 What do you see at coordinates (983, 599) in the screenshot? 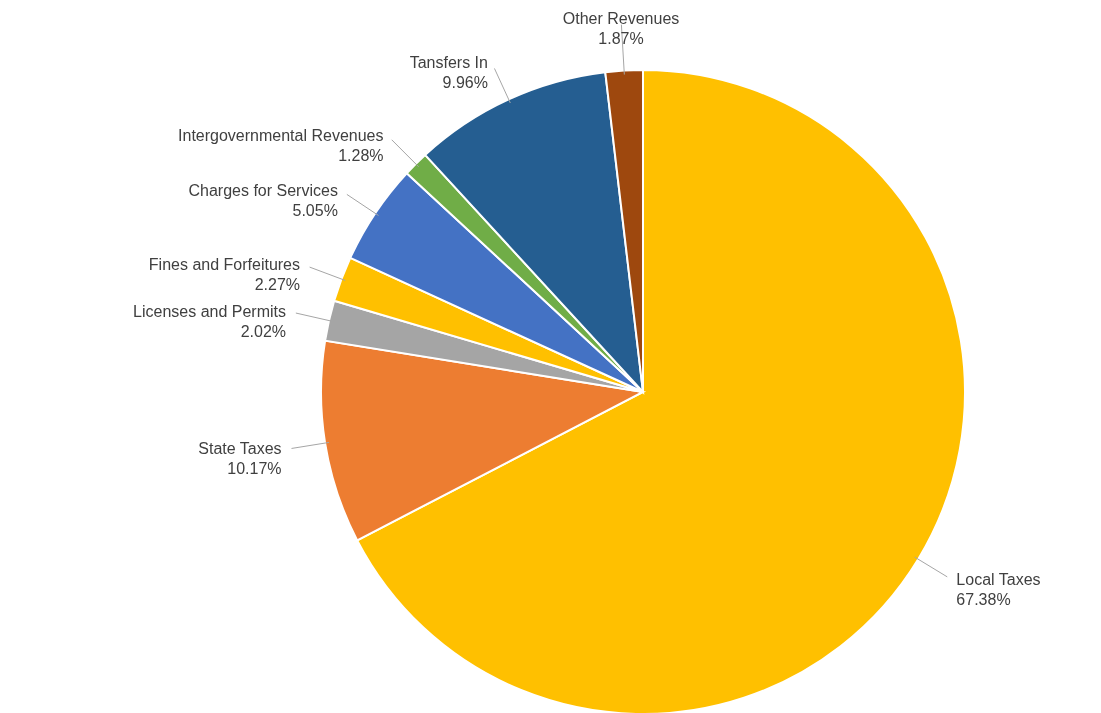
I see `data-label: 67.38%` at bounding box center [983, 599].